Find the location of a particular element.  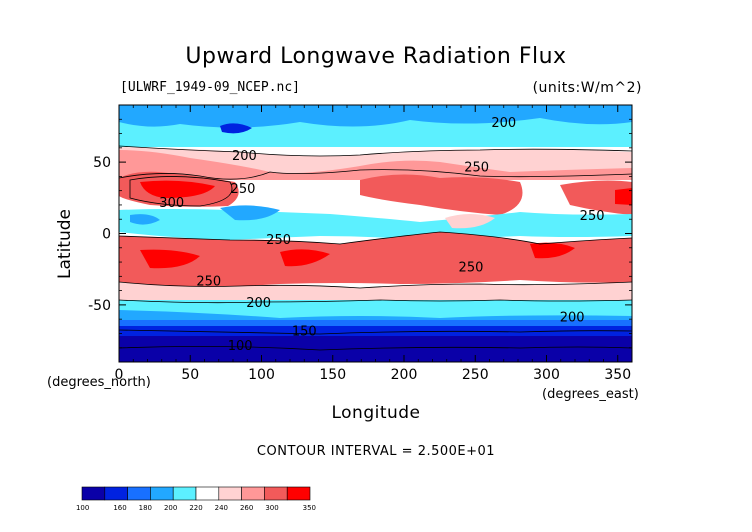

dataset-filename: [ULWRF_1949-09_NCEP.nc] is located at coordinates (210, 87).